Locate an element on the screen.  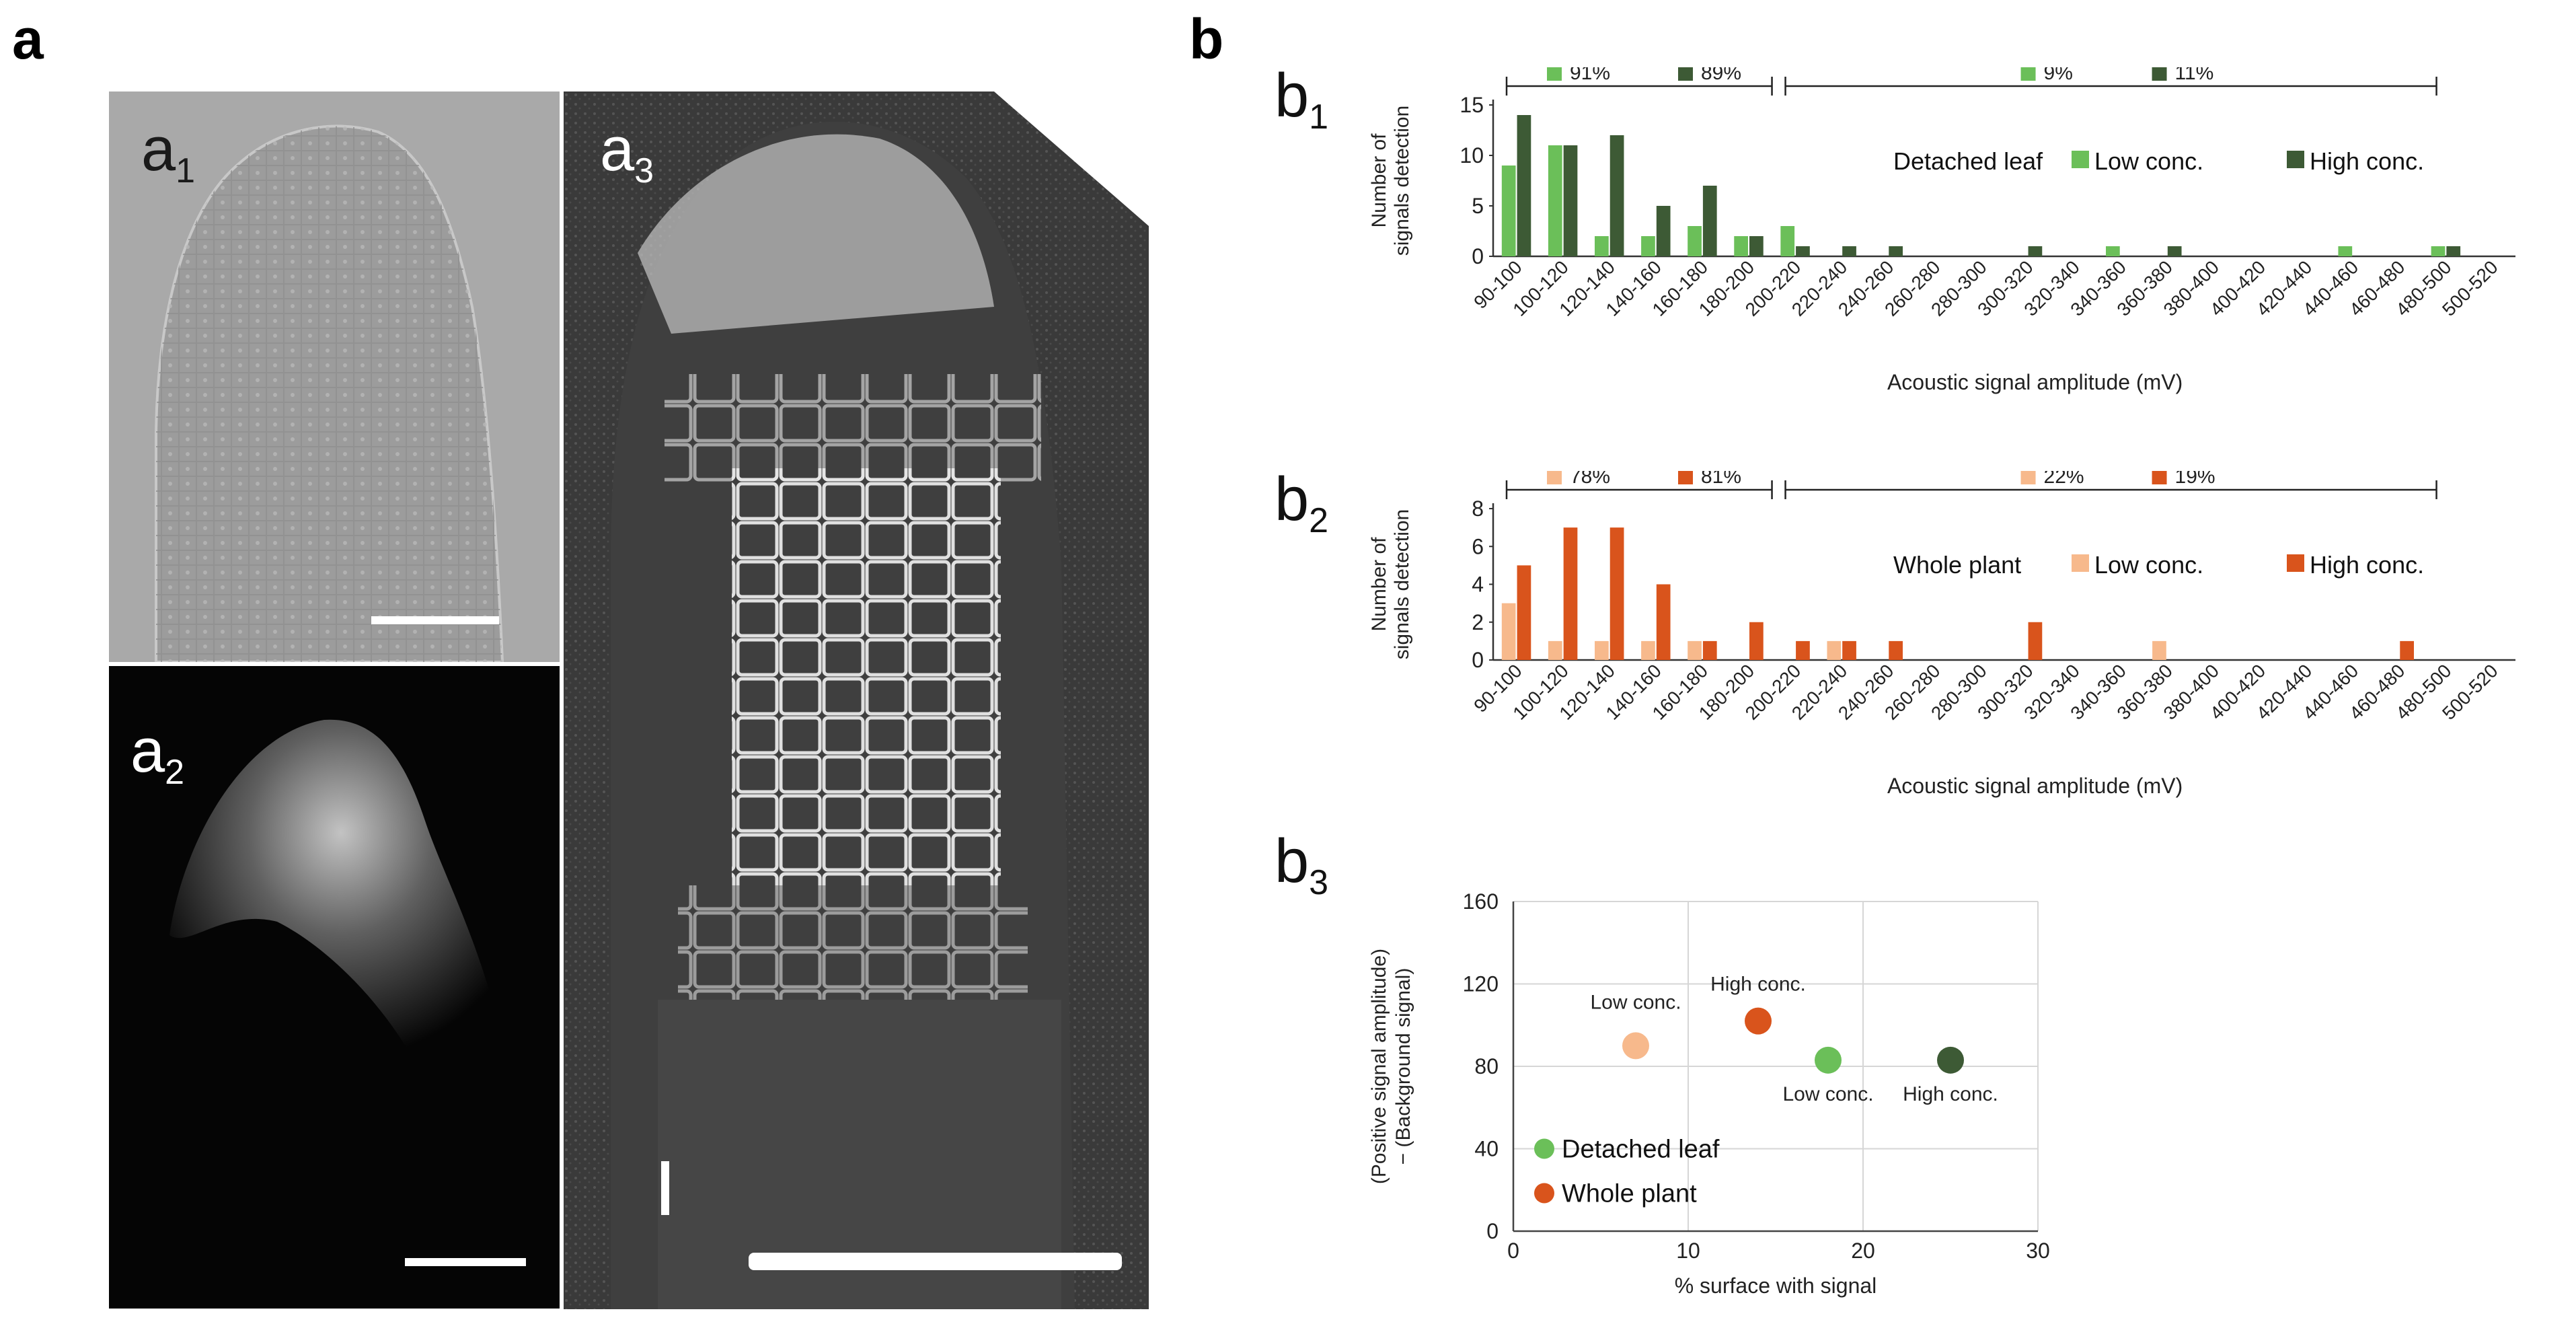
root-tip-fluorescence-illustration is located at coordinates (347, 992).